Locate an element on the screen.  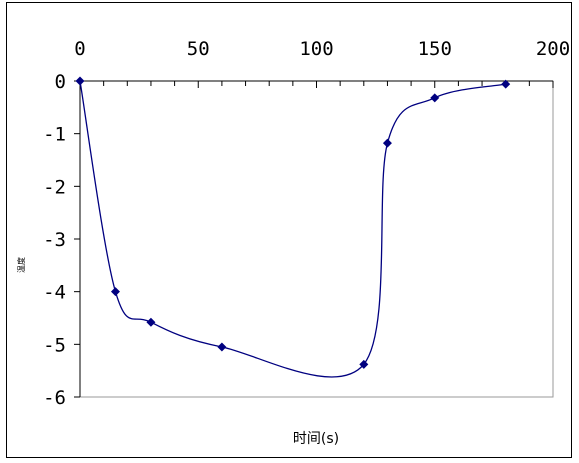
x-tick-label: 150 is located at coordinates (435, 49).